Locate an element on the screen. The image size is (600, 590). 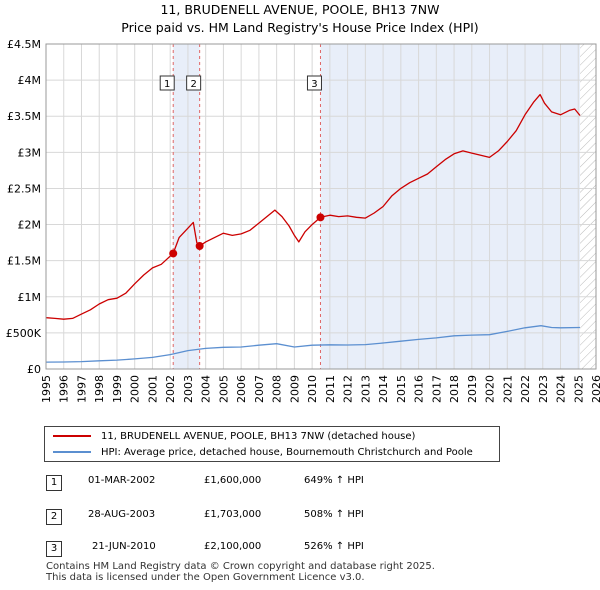
x-tick-label: 2003 is located at coordinates (188, 389).